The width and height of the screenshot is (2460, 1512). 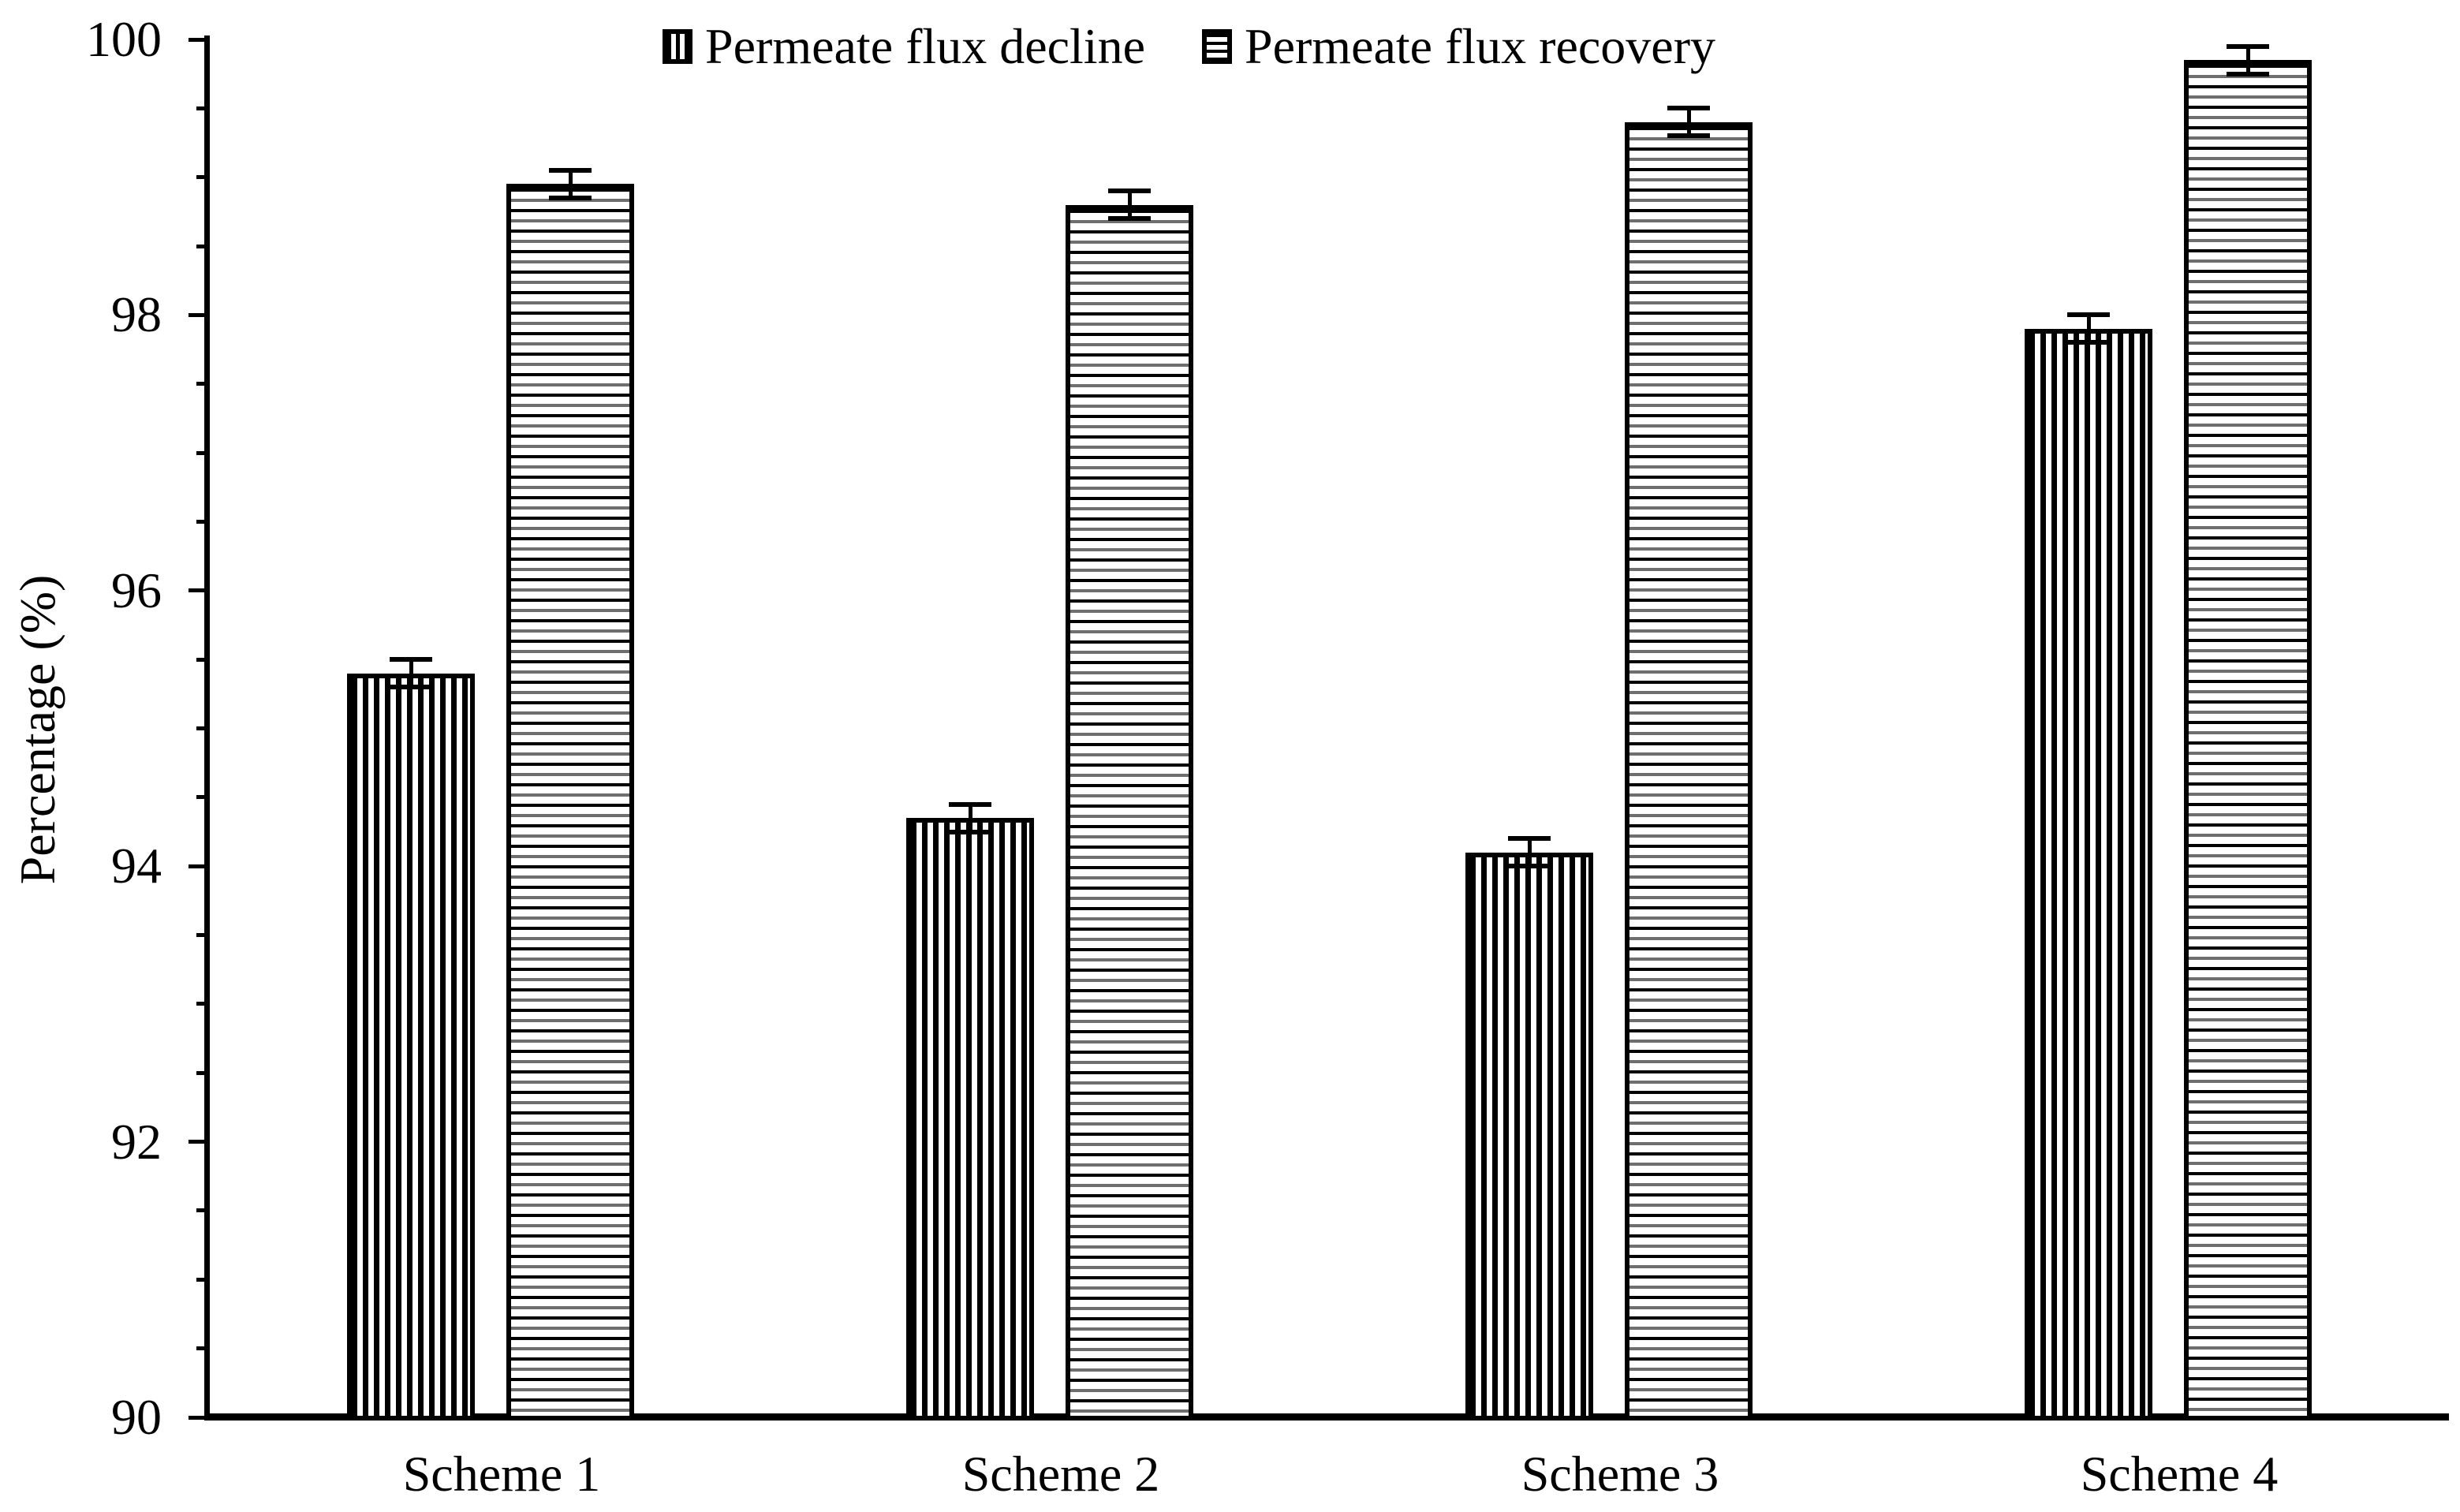 I want to click on y-tick-label-96: 96, so click(x=136, y=590).